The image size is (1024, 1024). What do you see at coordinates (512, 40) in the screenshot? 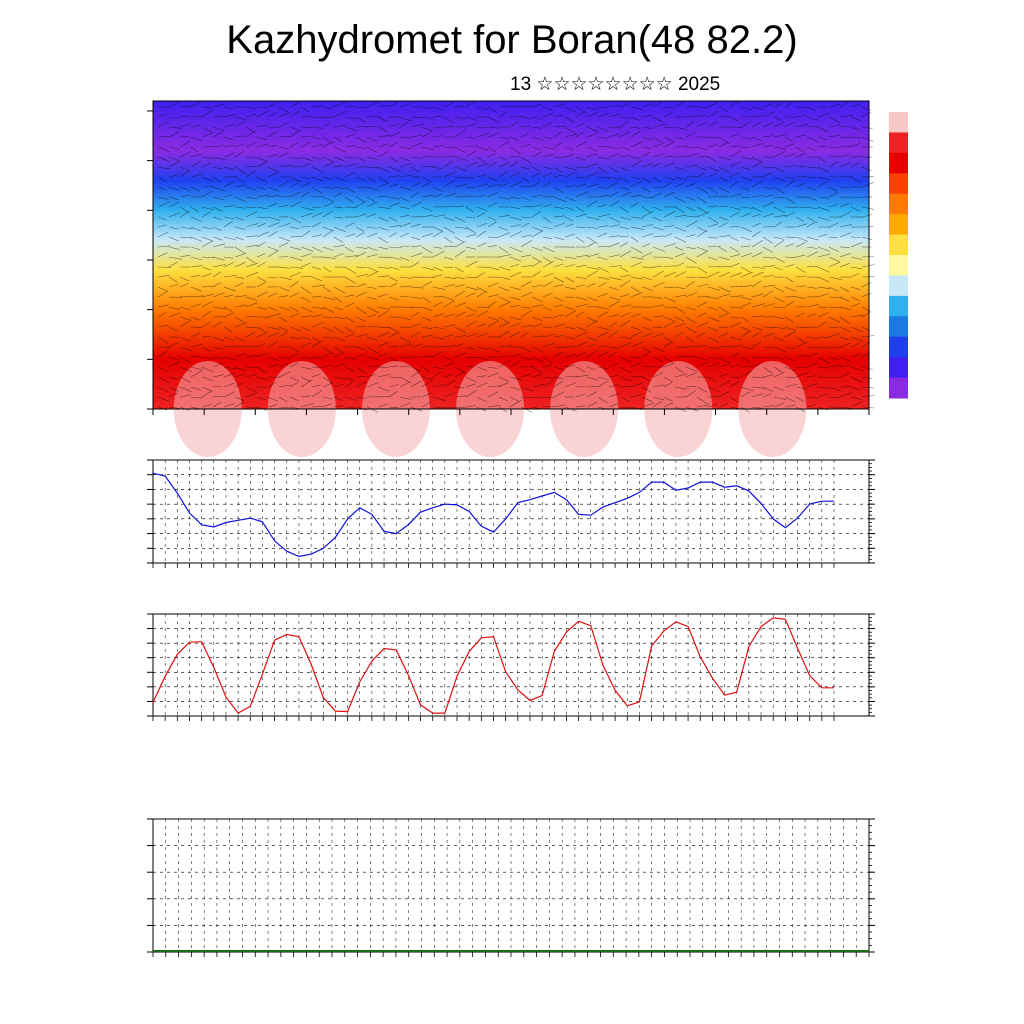
I see `chart-title: Kazhydromet for Boran(48 82.2)` at bounding box center [512, 40].